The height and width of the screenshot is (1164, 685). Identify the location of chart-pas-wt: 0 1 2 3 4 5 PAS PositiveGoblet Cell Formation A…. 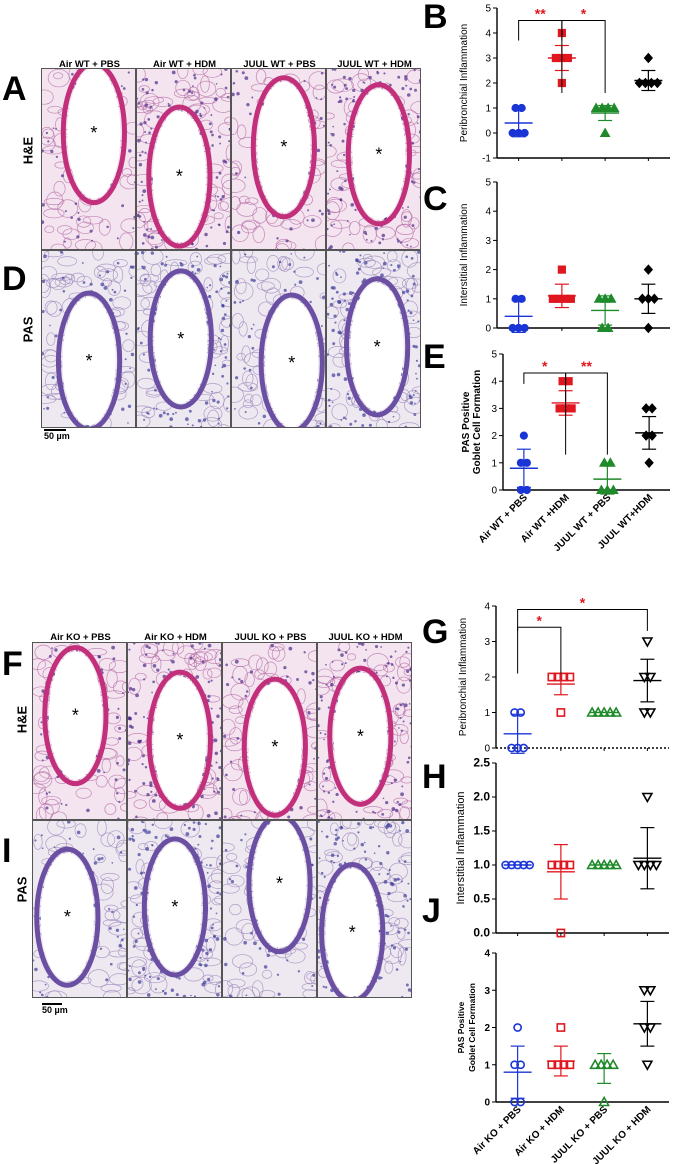
(565, 466).